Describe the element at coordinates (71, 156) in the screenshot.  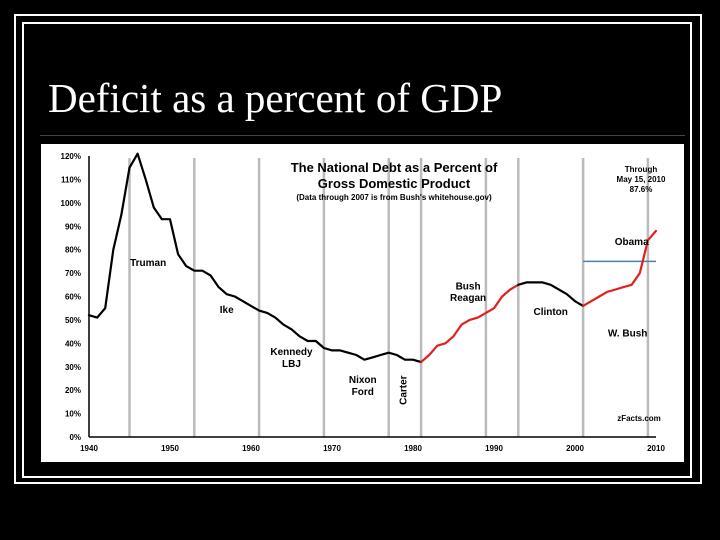
I see `y-tick-label: 120%` at that location.